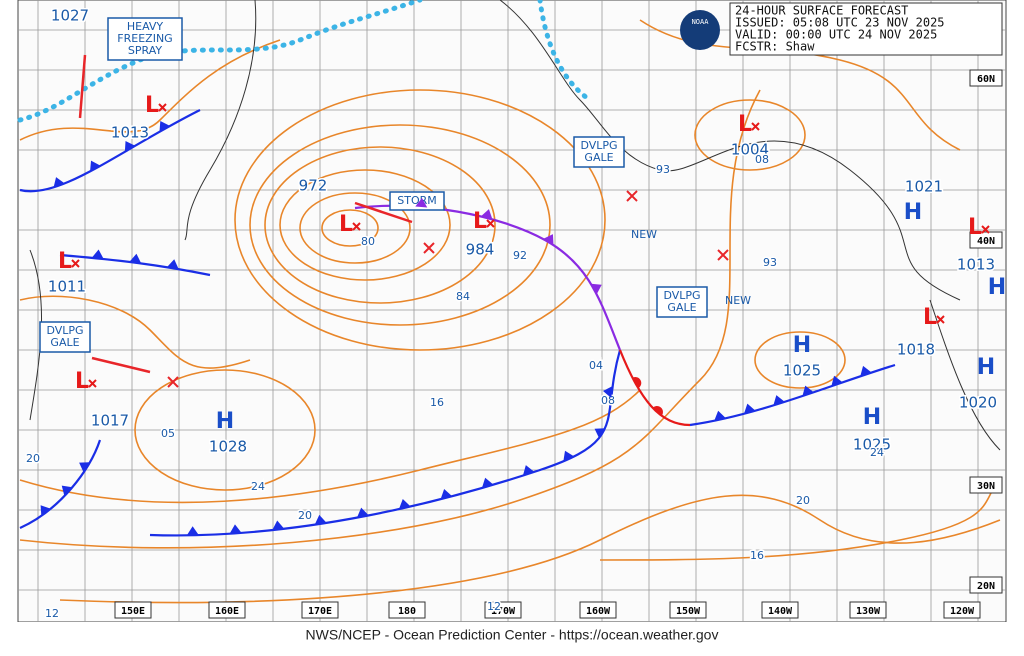 This screenshot has height=656, width=1024. I want to click on lon-label: 160W, so click(598, 611).